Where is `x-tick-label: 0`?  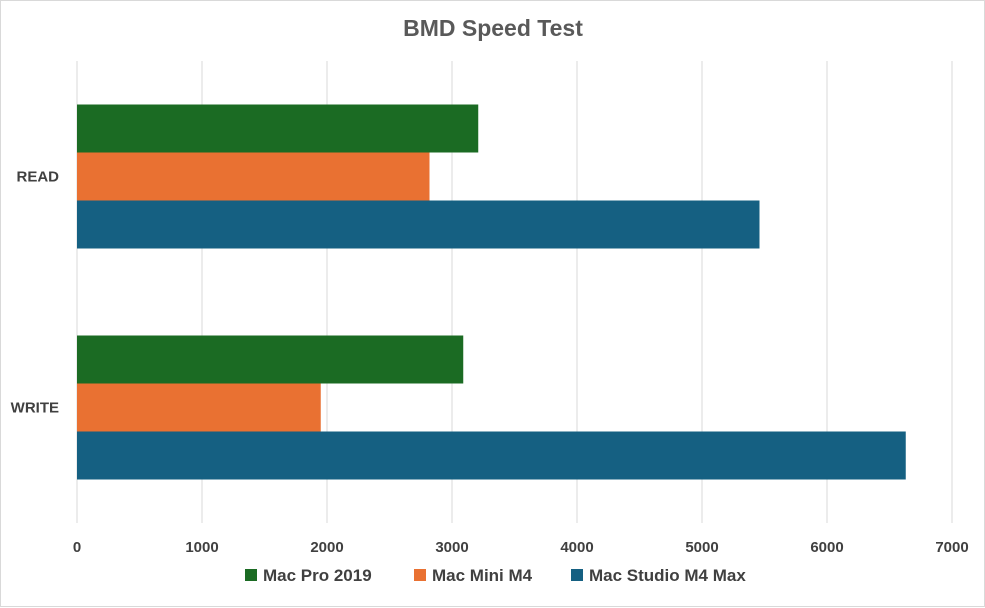 x-tick-label: 0 is located at coordinates (77, 547).